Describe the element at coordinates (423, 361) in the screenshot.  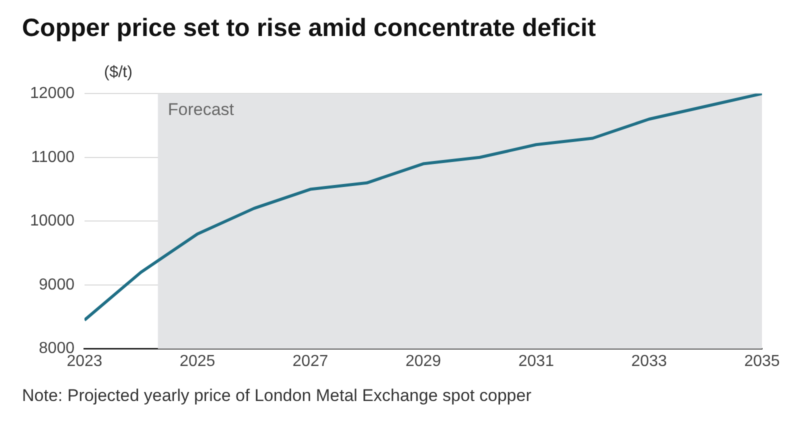
I see `x-tick-label: 2029` at that location.